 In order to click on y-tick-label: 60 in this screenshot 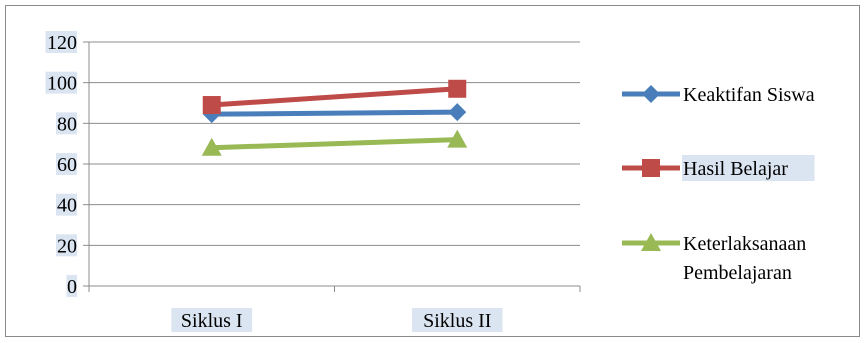, I will do `click(67, 165)`.